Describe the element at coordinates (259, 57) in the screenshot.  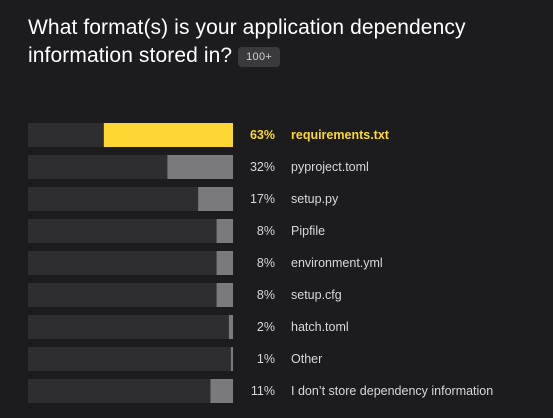
I see `response-count-badge: 100+` at that location.